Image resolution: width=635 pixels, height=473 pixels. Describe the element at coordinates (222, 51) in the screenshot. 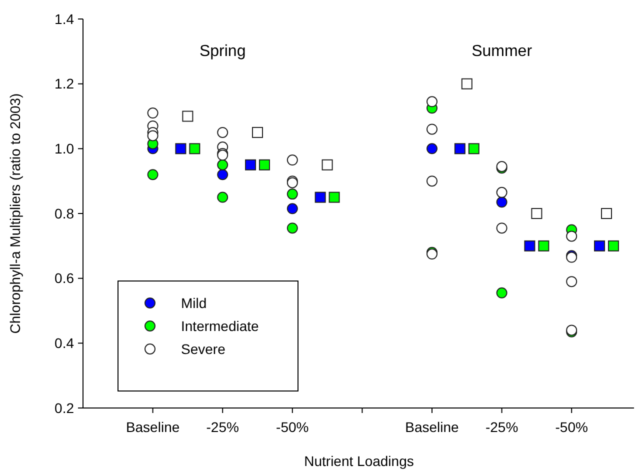

I see `text: Spring` at that location.